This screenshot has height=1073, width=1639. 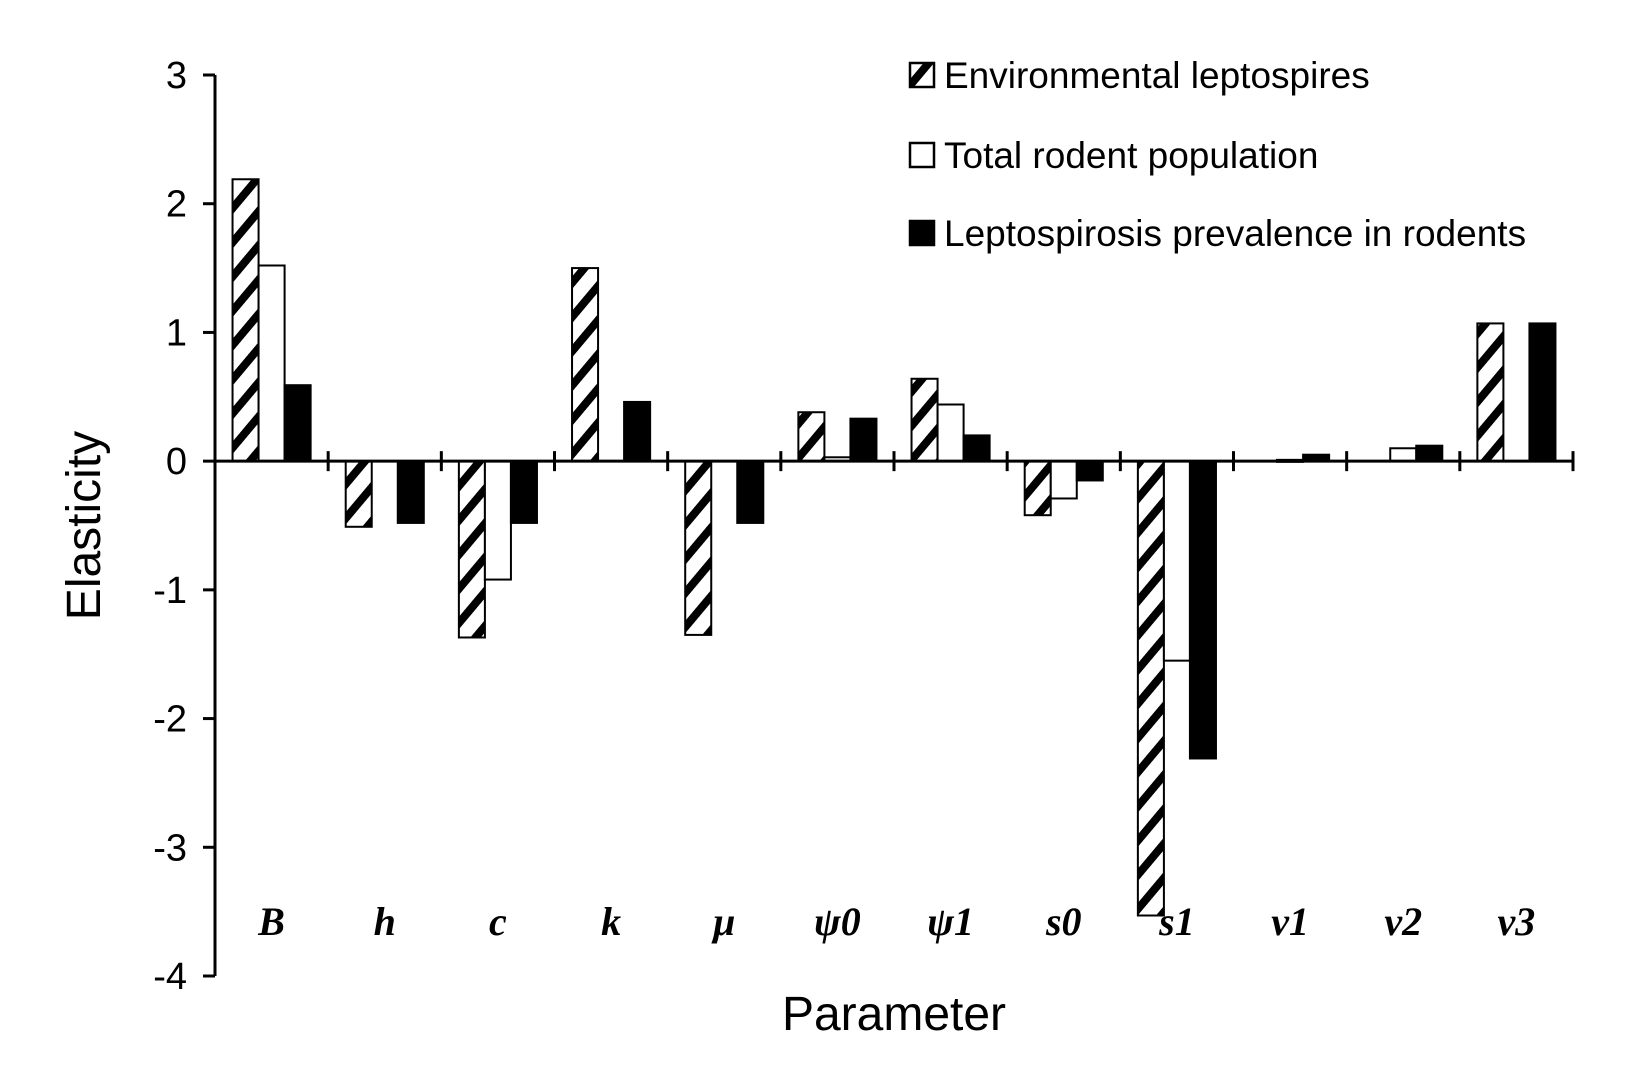 I want to click on category-label: ν3, so click(x=1517, y=921).